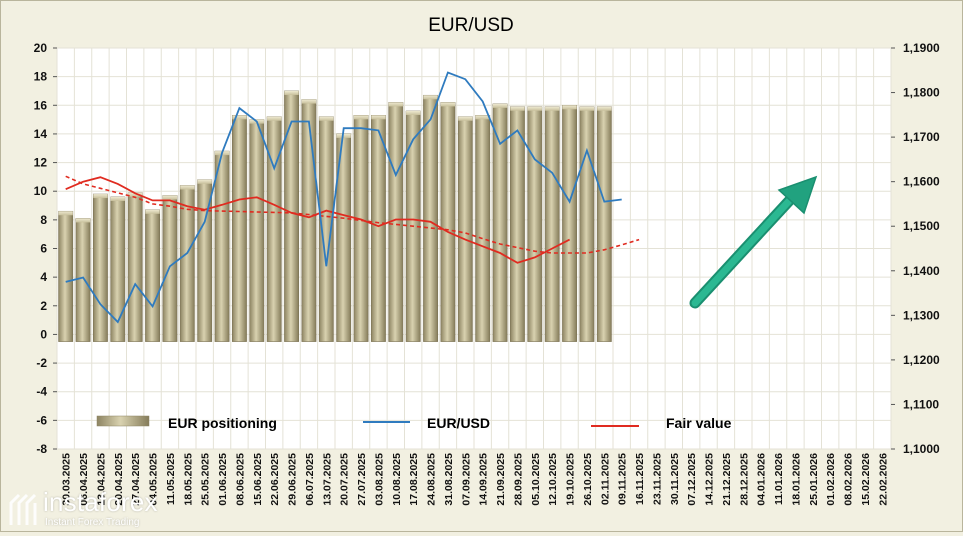 The image size is (963, 536). What do you see at coordinates (43, 220) in the screenshot?
I see `left-axis-tick-label: 8` at bounding box center [43, 220].